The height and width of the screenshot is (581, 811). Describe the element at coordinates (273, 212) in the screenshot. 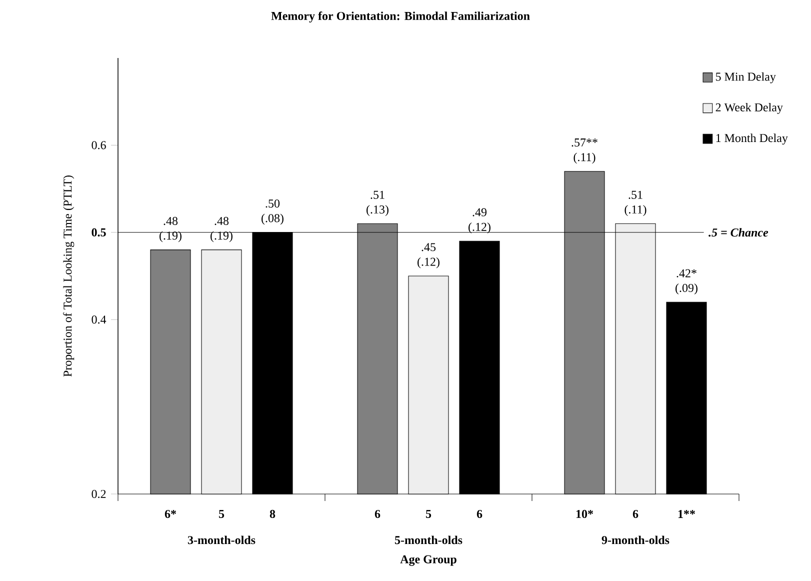

I see `data-label: .50 (.08)` at that location.